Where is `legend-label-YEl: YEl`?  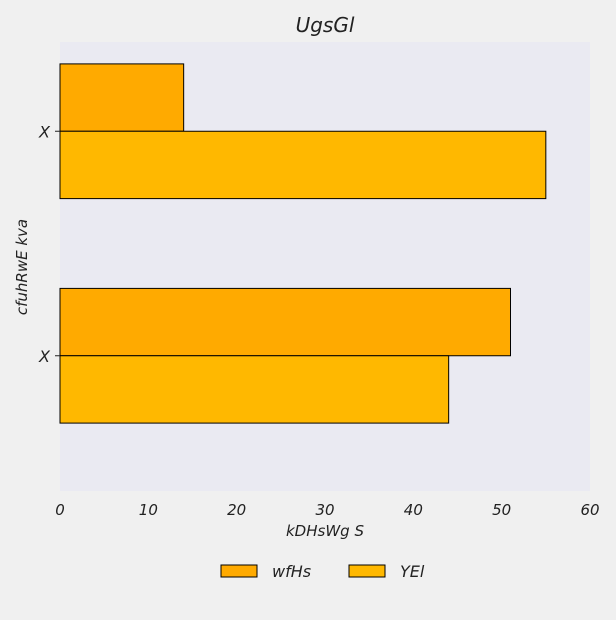 legend-label-YEl: YEl is located at coordinates (412, 571).